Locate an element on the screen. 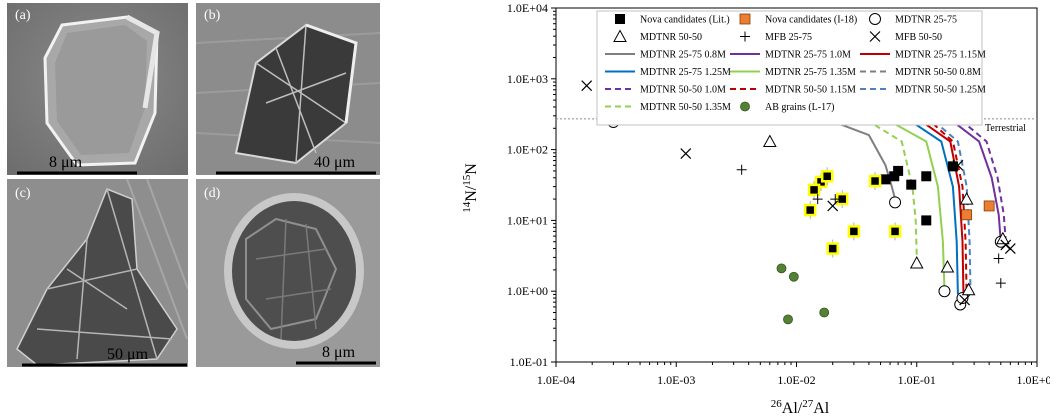 The width and height of the screenshot is (1057, 418). legend-label: MDTNR 25-75 is located at coordinates (926, 20).